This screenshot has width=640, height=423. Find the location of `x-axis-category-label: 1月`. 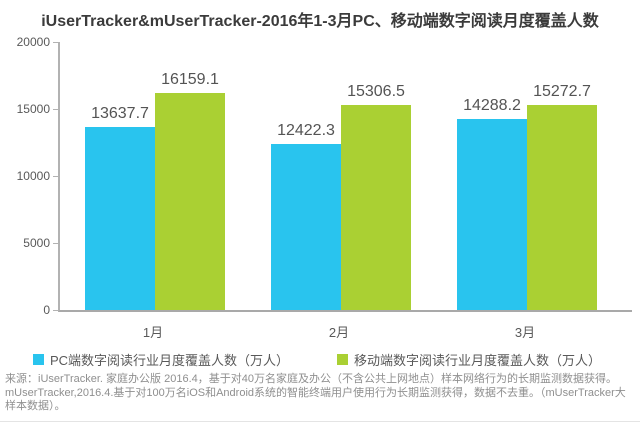

x-axis-category-label: 1月 is located at coordinates (153, 332).